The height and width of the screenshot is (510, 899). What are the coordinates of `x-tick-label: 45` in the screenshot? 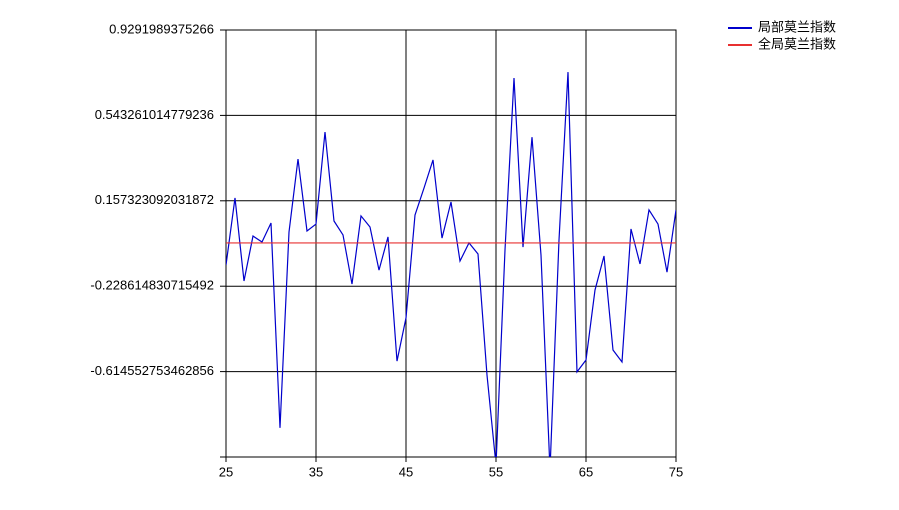 It's located at (406, 471).